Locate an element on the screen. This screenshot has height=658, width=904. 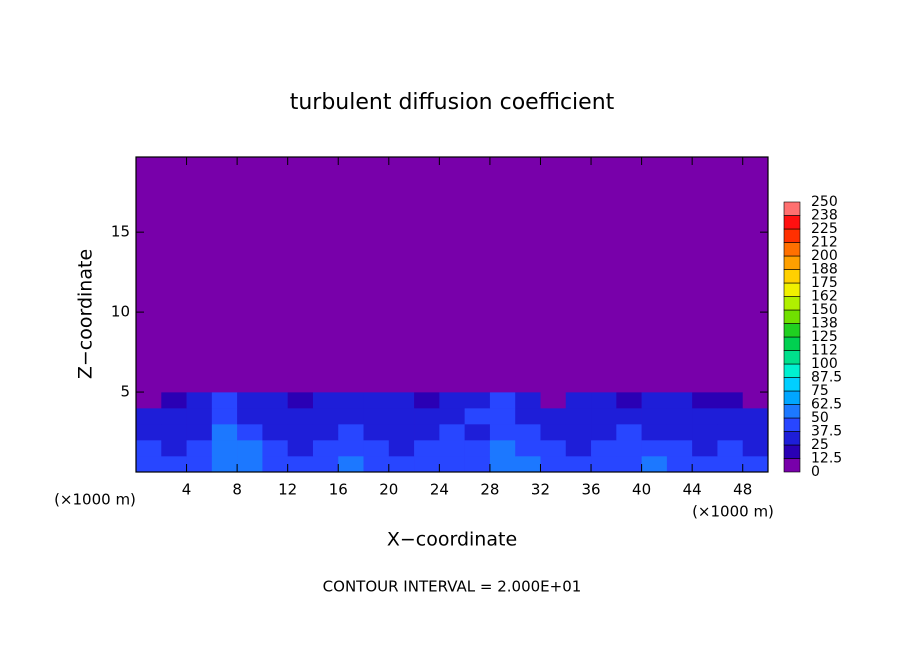
y-tick-label: 15 is located at coordinates (120, 232).